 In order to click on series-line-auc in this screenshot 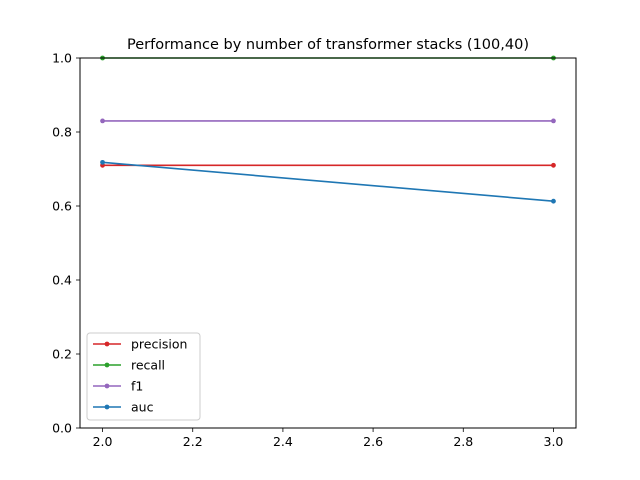, I will do `click(328, 181)`.